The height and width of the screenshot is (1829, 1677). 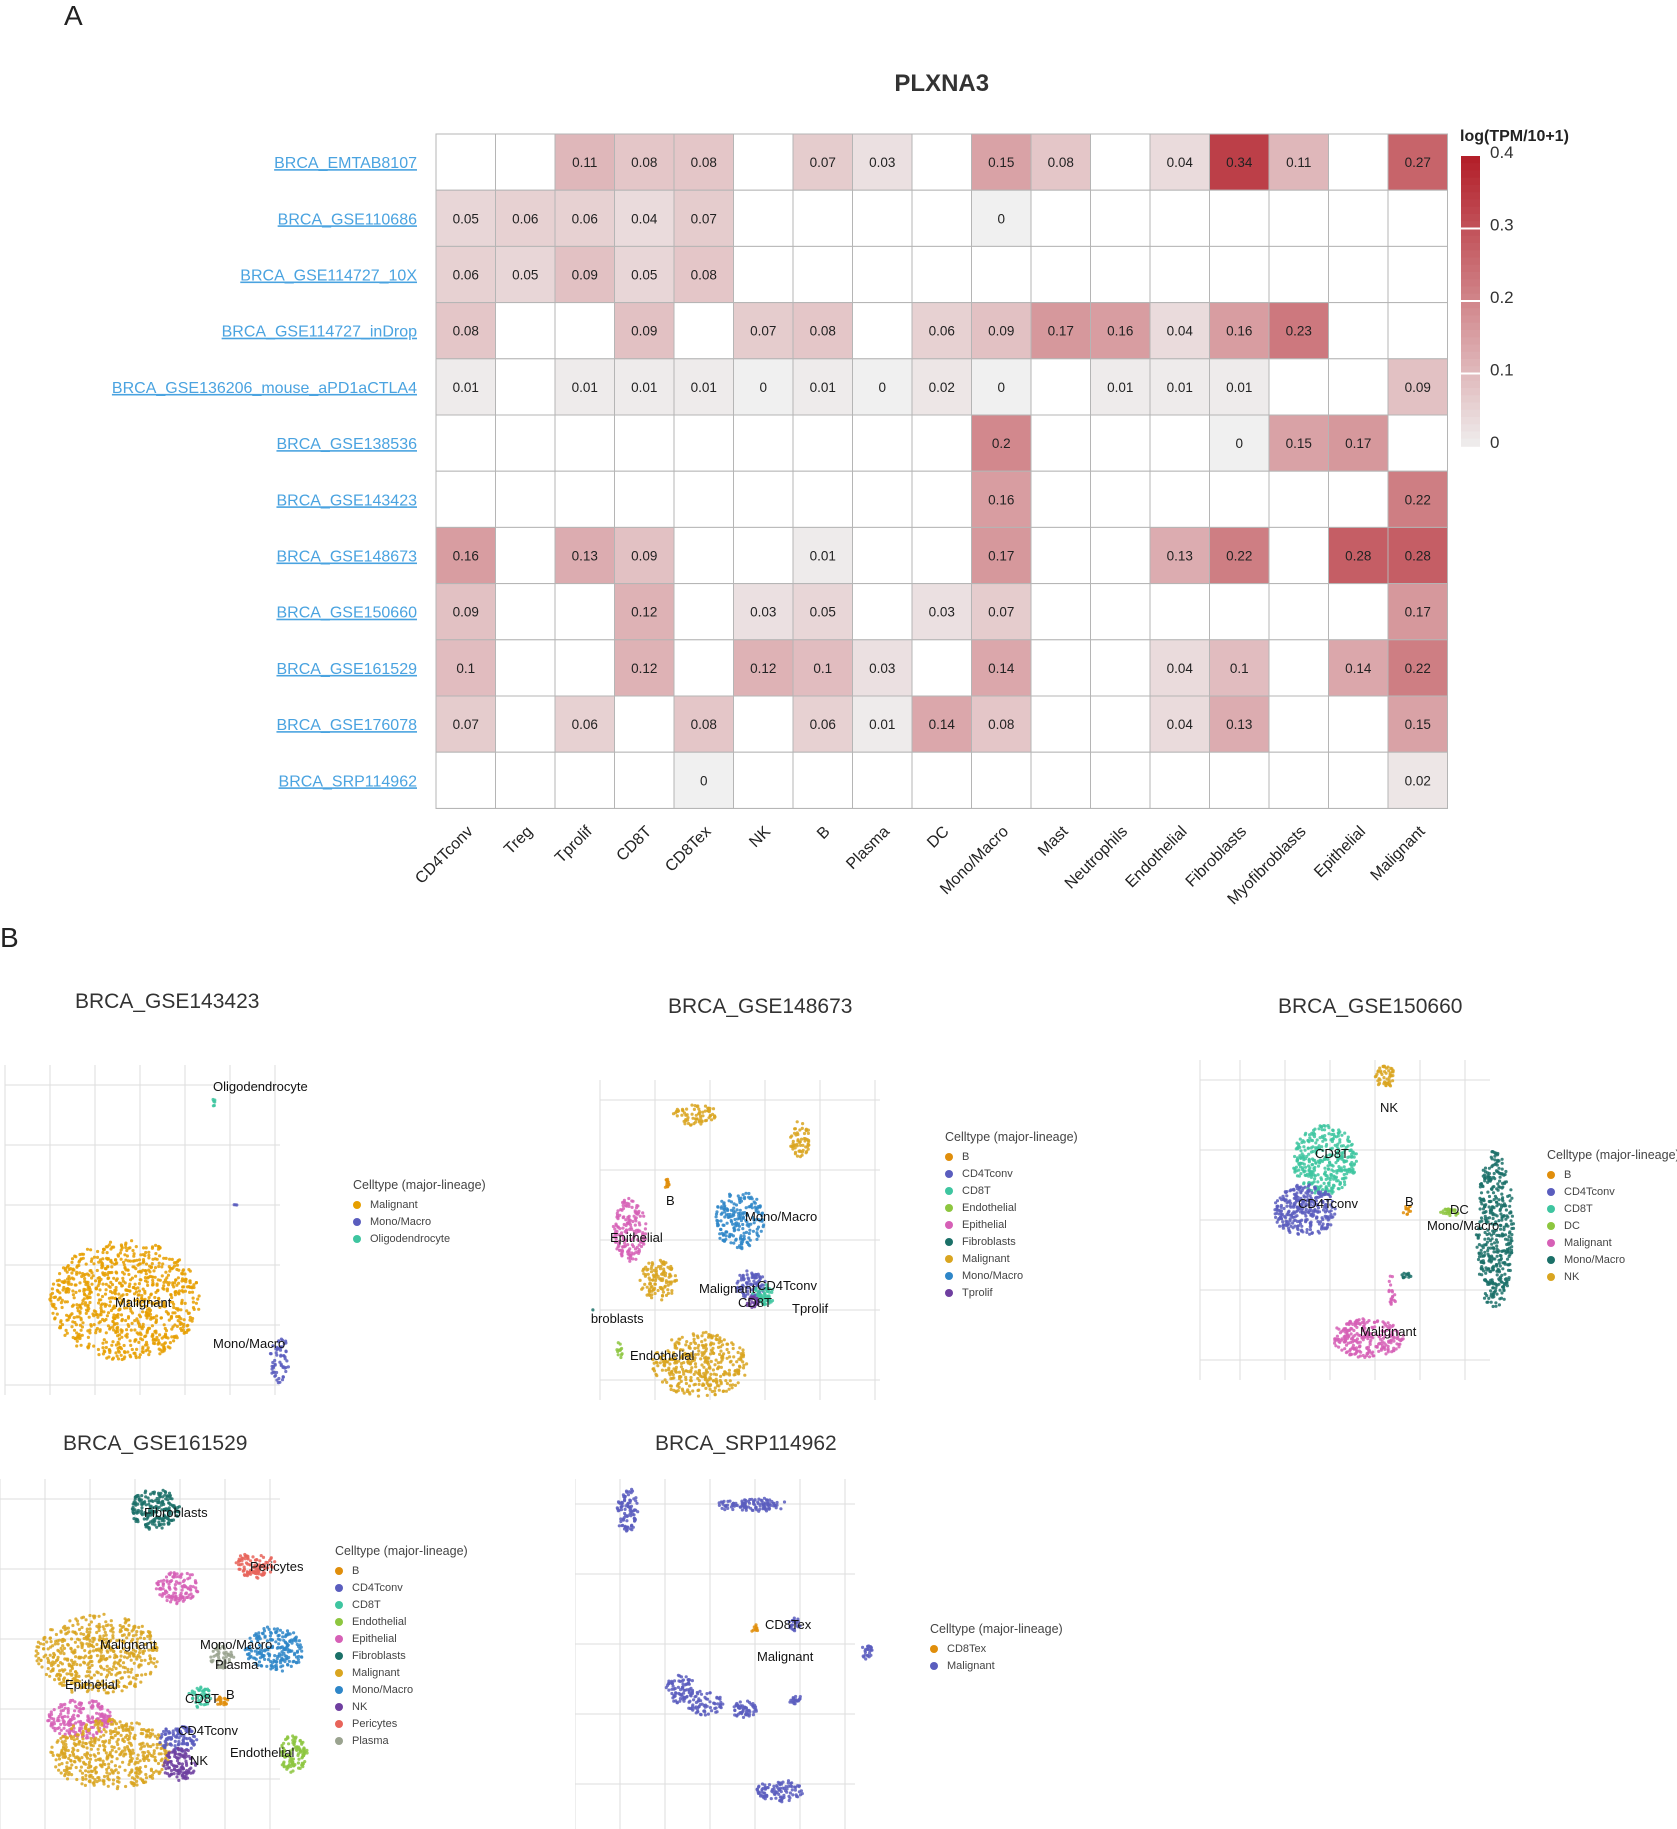 What do you see at coordinates (346, 669) in the screenshot?
I see `heatmap-row-label: BRCA_GSE161529` at bounding box center [346, 669].